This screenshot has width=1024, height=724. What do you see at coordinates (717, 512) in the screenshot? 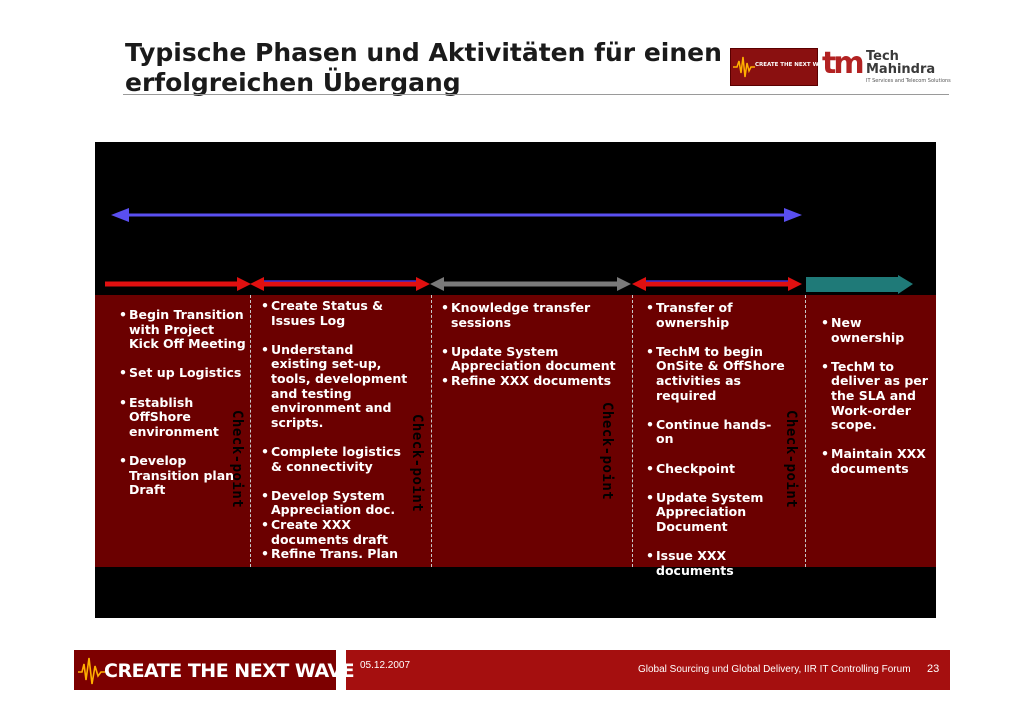
I see `activity-item: Update System Appreciation Document` at bounding box center [717, 512].